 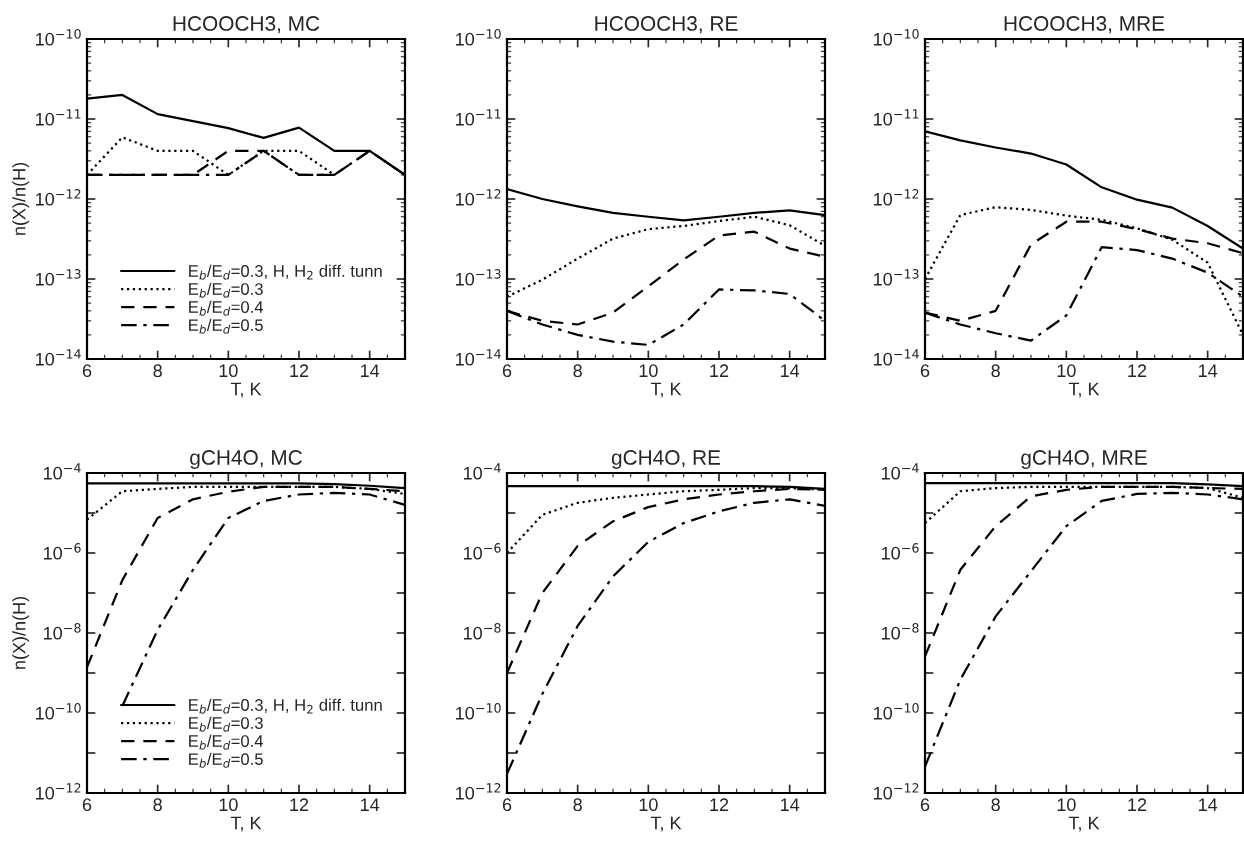 What do you see at coordinates (1084, 25) in the screenshot?
I see `chart-title: HCOOCH3, MRE` at bounding box center [1084, 25].